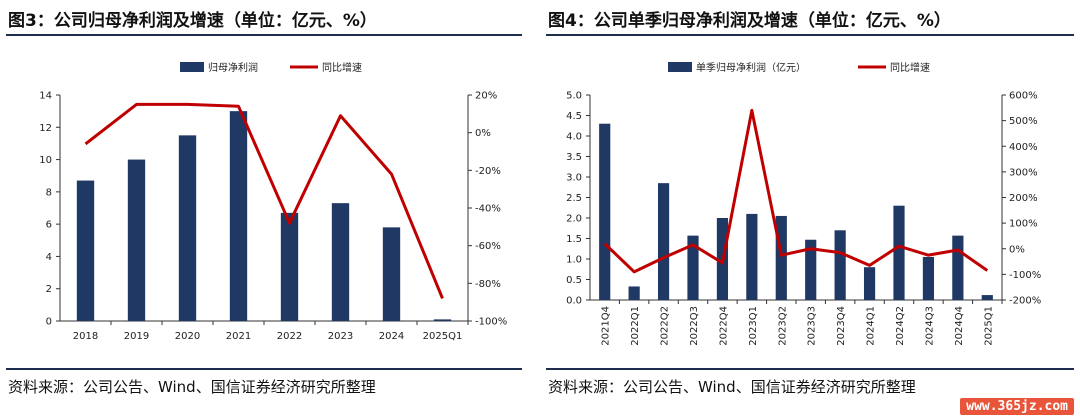  Describe the element at coordinates (238, 336) in the screenshot. I see `x-tick-label: 2021` at that location.